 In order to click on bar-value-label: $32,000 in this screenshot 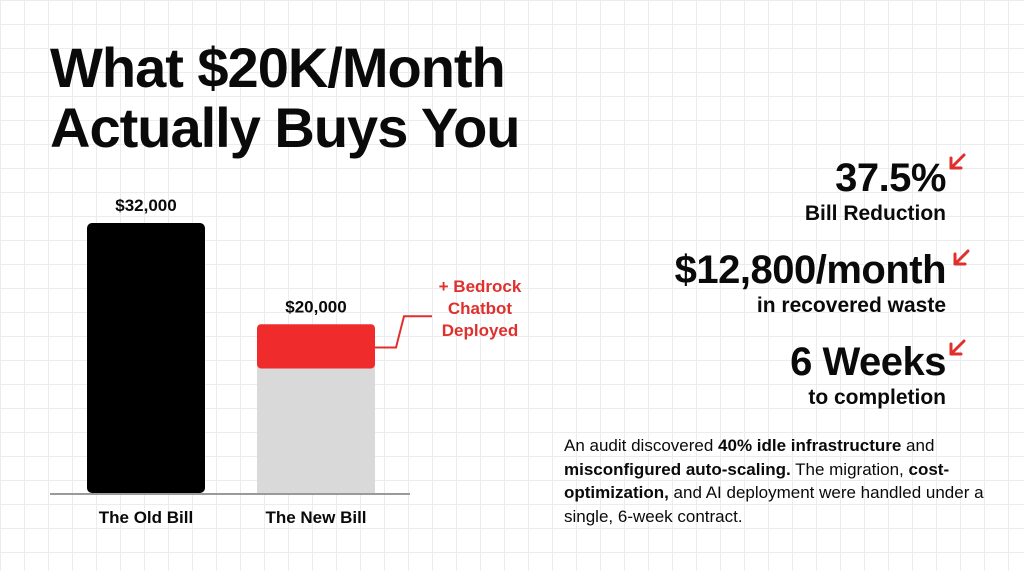, I will do `click(145, 205)`.